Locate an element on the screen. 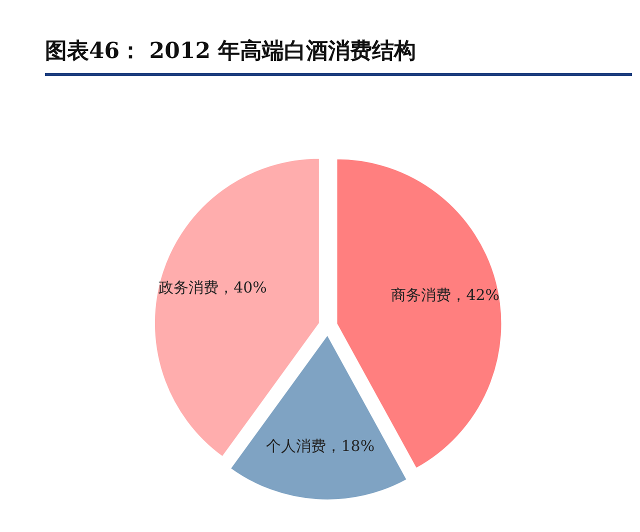 This screenshot has height=532, width=640. slice-label: 政务消费，40% is located at coordinates (212, 287).